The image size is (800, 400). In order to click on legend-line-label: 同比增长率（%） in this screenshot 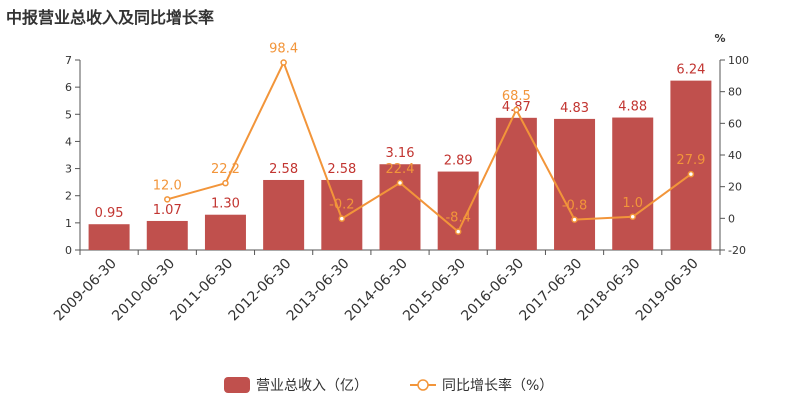, I will do `click(497, 385)`.